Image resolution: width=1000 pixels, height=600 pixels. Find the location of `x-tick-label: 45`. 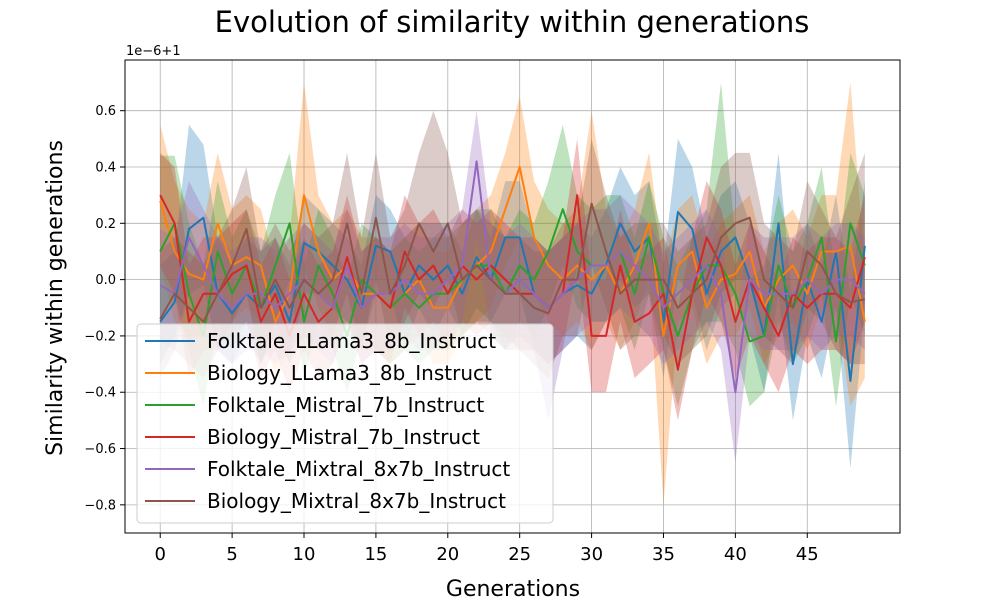

x-tick-label: 45 is located at coordinates (807, 554).